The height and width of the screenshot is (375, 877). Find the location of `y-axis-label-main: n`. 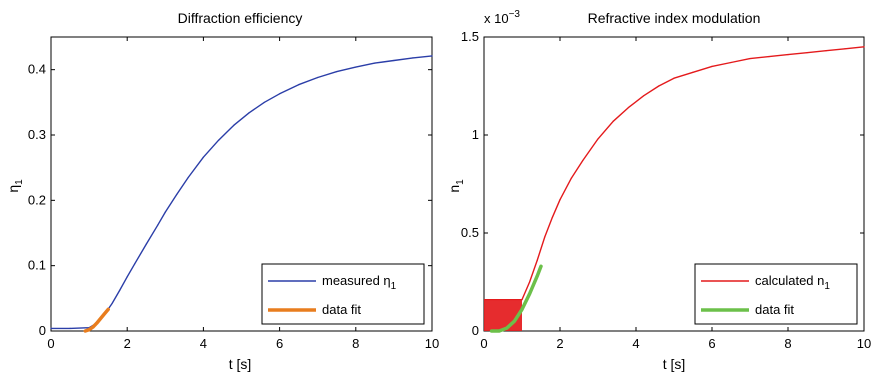

y-axis-label-main: n is located at coordinates (454, 189).